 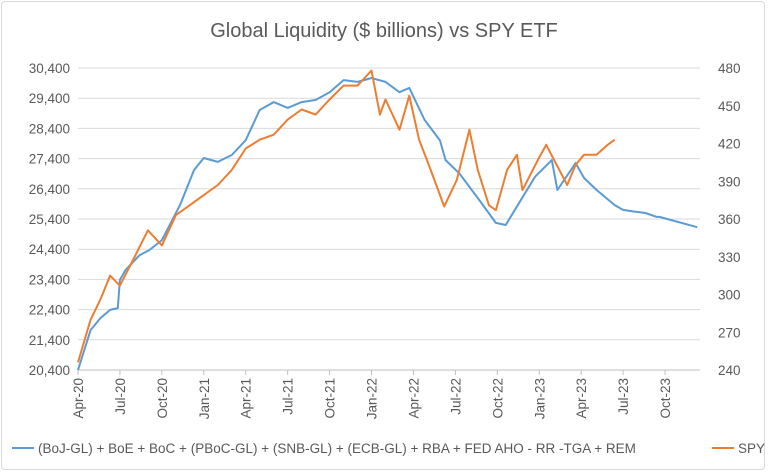 I want to click on y-right-tick-label: 420, so click(x=729, y=144).